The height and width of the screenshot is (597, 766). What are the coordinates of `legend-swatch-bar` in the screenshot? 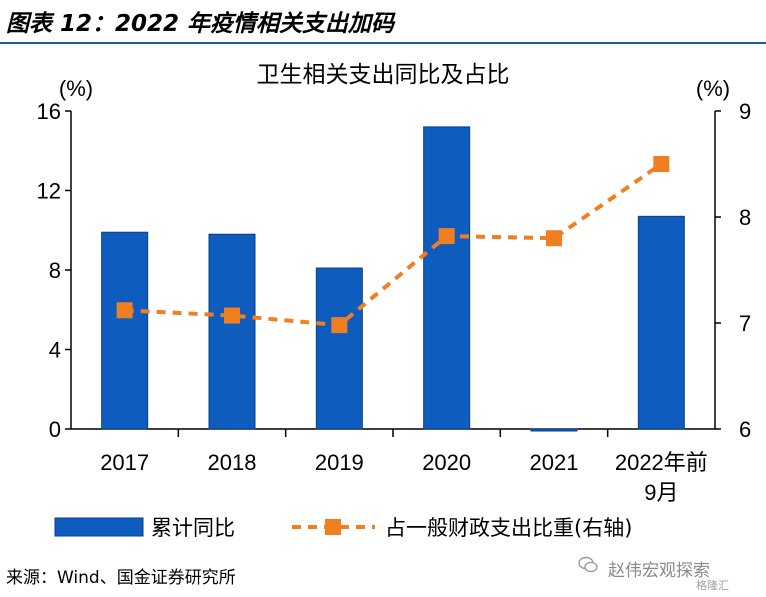 It's located at (99, 527).